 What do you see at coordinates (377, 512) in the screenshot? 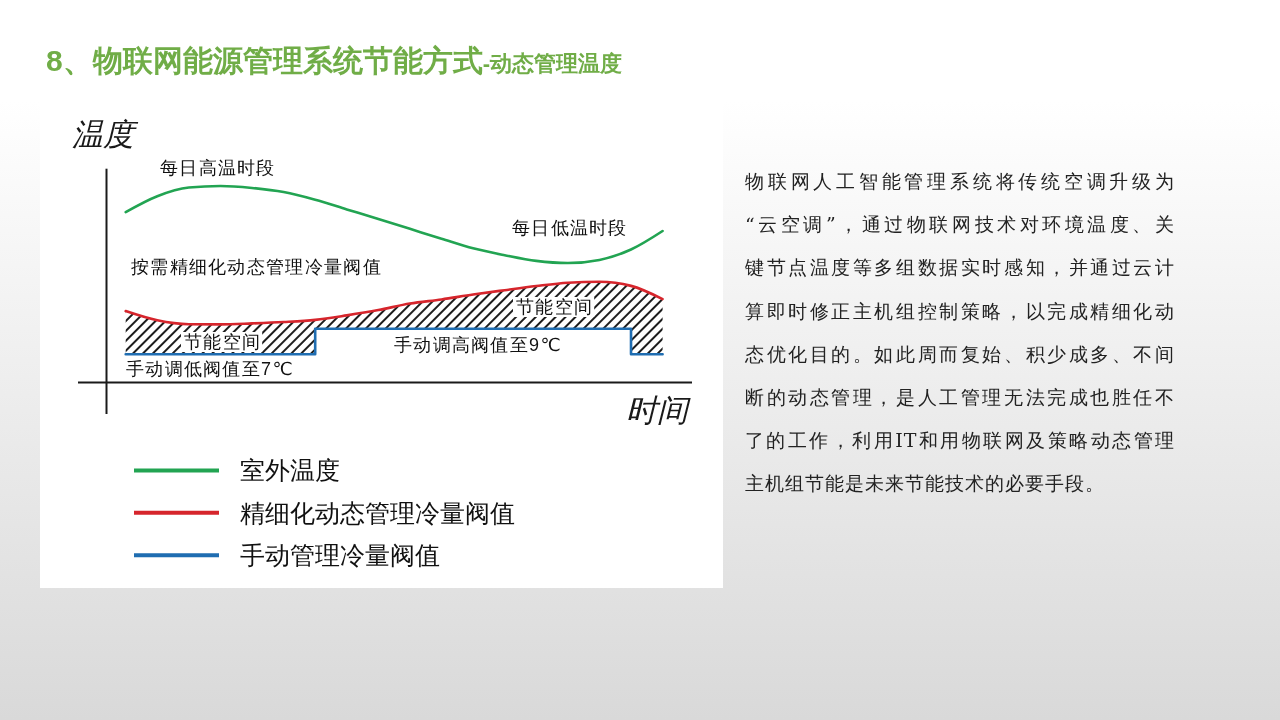
I see `legend-label: 精细化动态管理冷量阀值` at bounding box center [377, 512].